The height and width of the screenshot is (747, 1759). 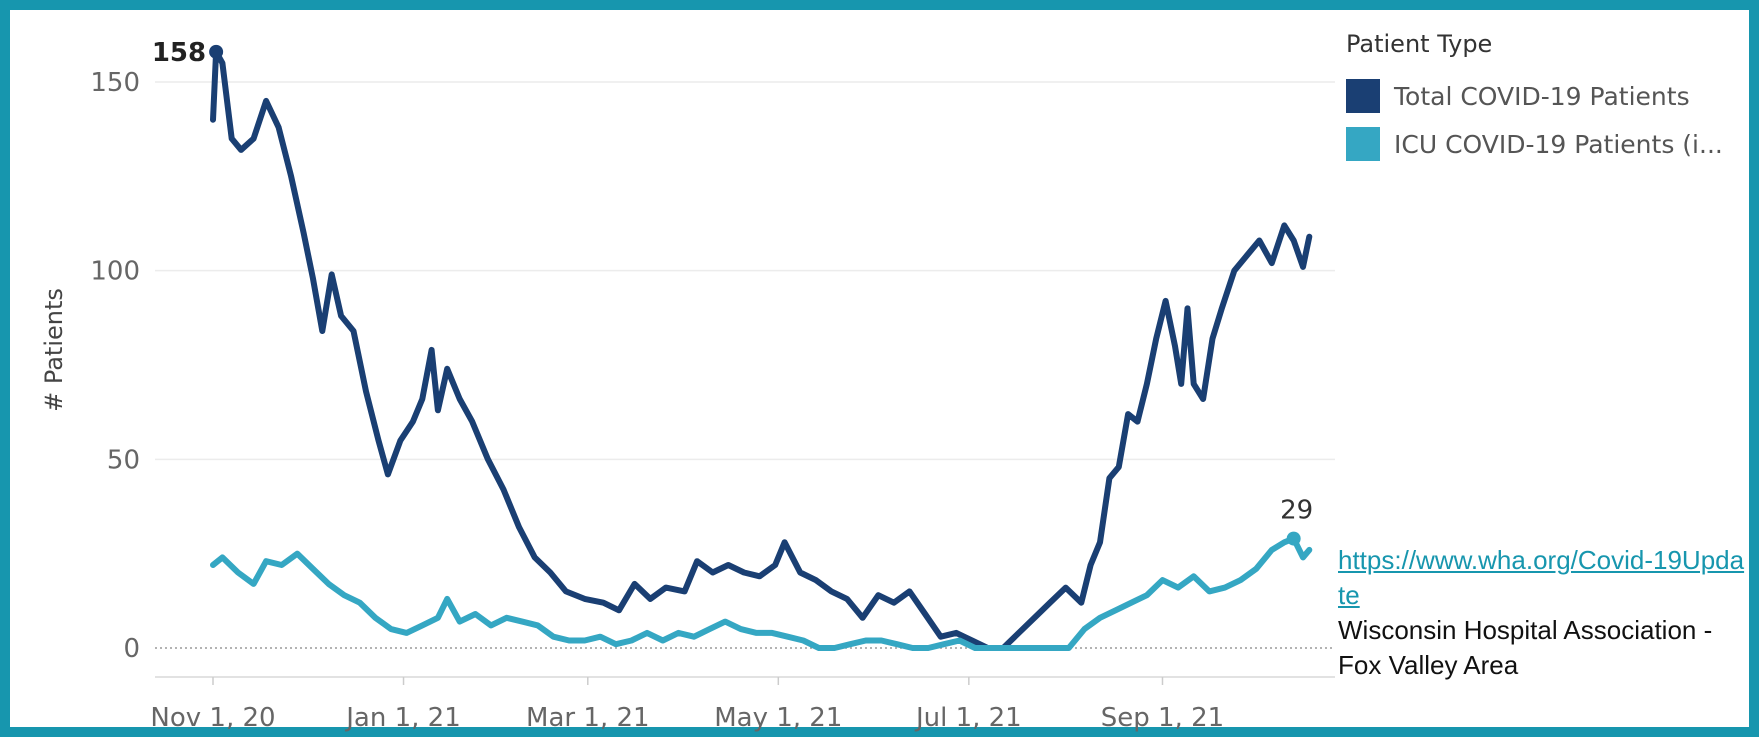 What do you see at coordinates (123, 460) in the screenshot?
I see `y-tick-label-50: 50` at bounding box center [123, 460].